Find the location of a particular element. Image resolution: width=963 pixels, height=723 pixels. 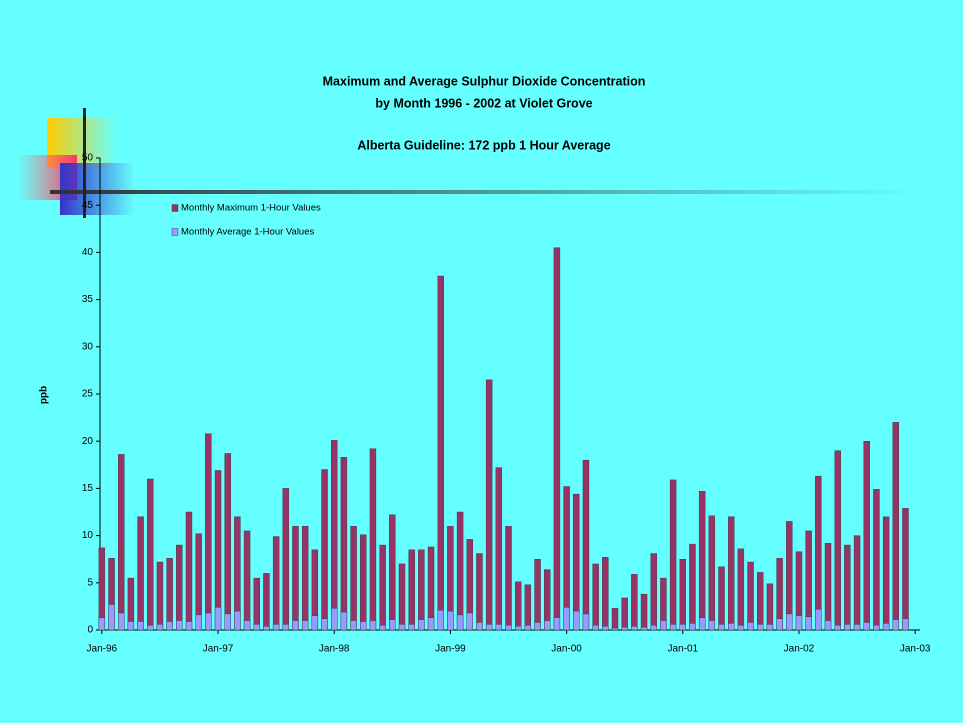

x-tick-label: Jan-01 is located at coordinates (682, 649).